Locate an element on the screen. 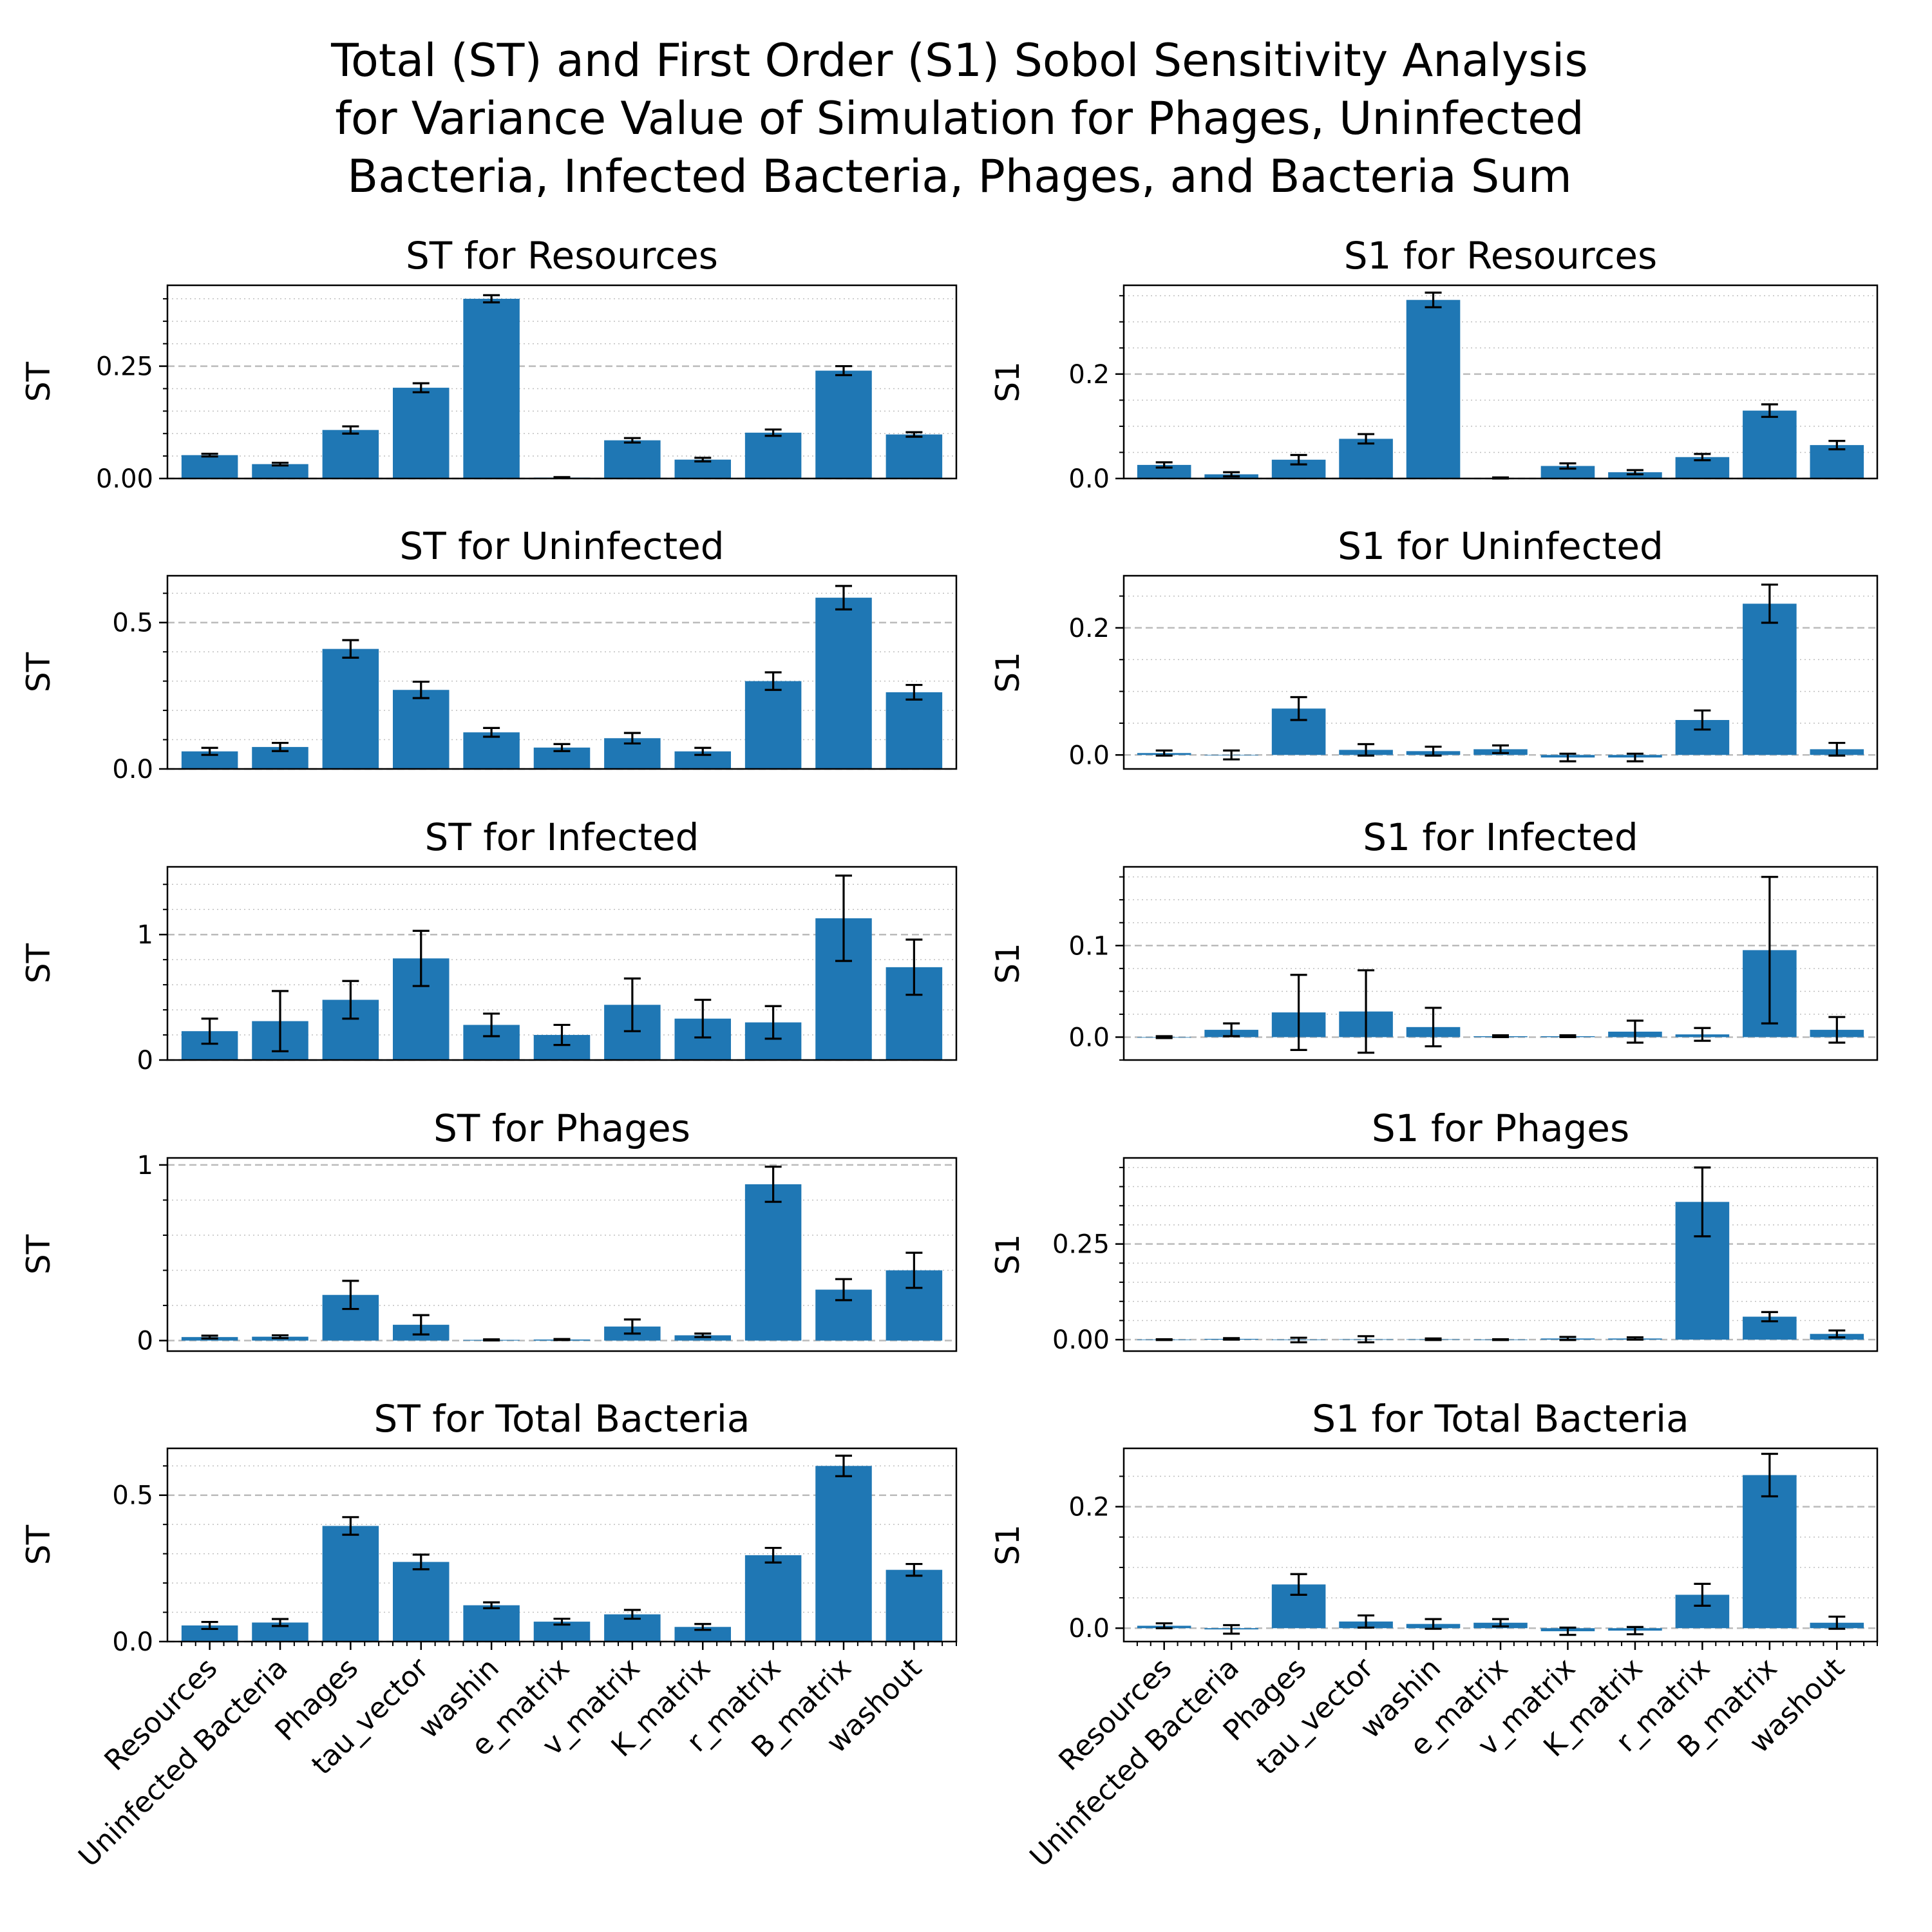  subplot-title: ST for Total Bacteria is located at coordinates (562, 1419).